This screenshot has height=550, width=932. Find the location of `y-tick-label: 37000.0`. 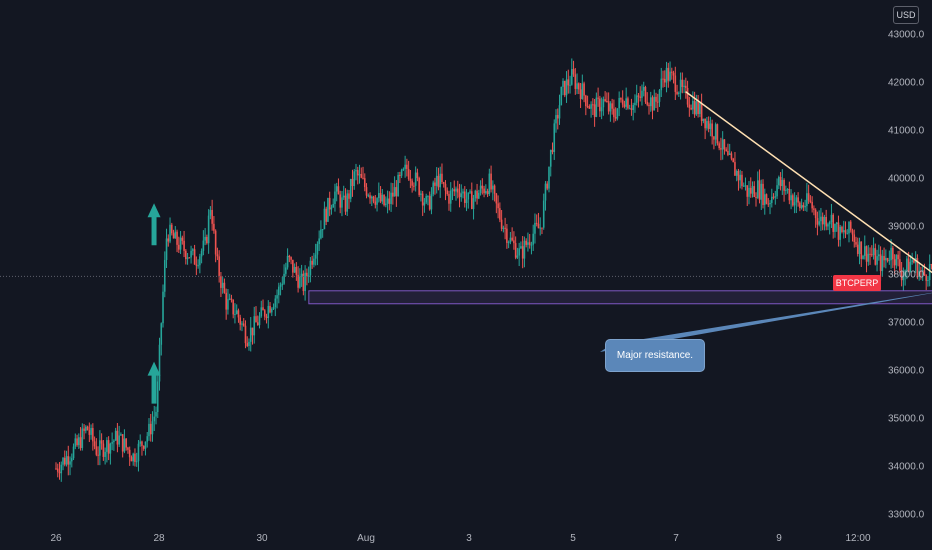

y-tick-label: 37000.0 is located at coordinates (906, 323).